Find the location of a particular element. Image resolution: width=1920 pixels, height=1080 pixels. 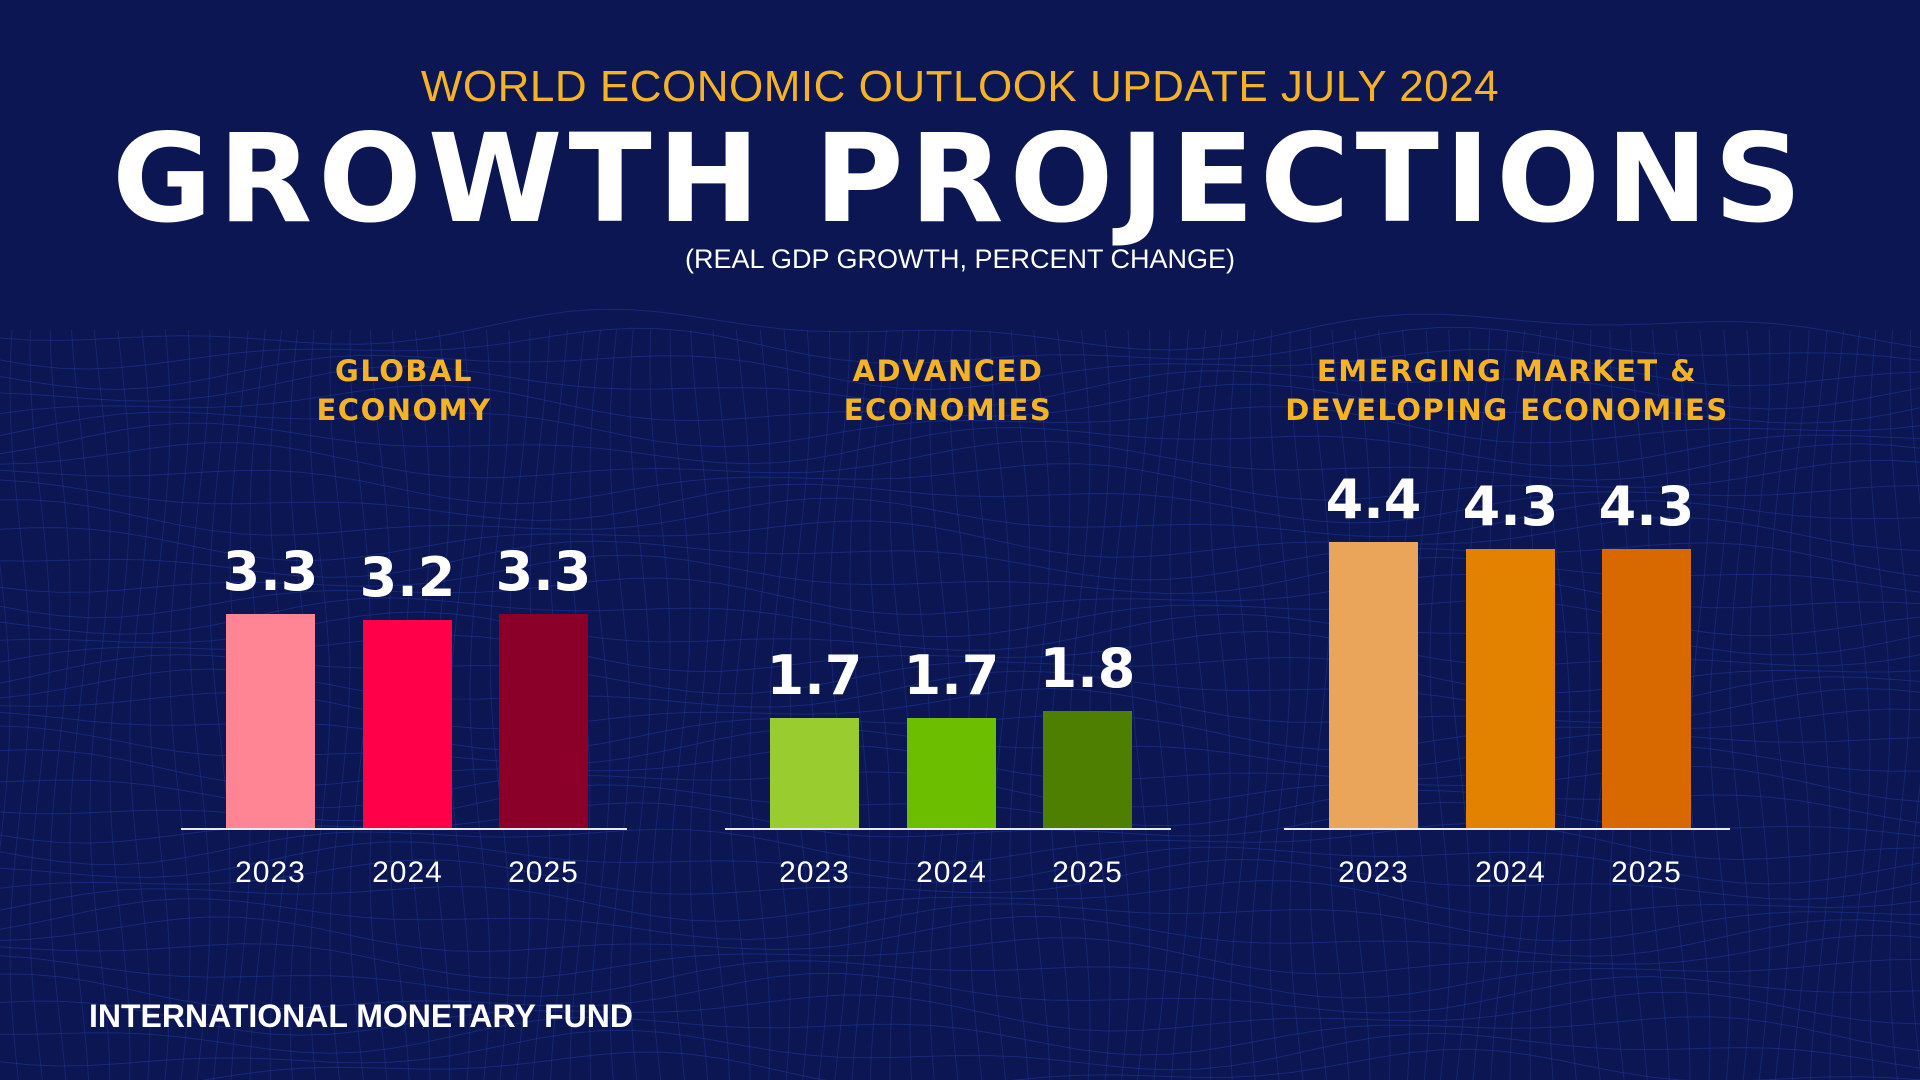

panel-heading-line: ECONOMY is located at coordinates (404, 410).